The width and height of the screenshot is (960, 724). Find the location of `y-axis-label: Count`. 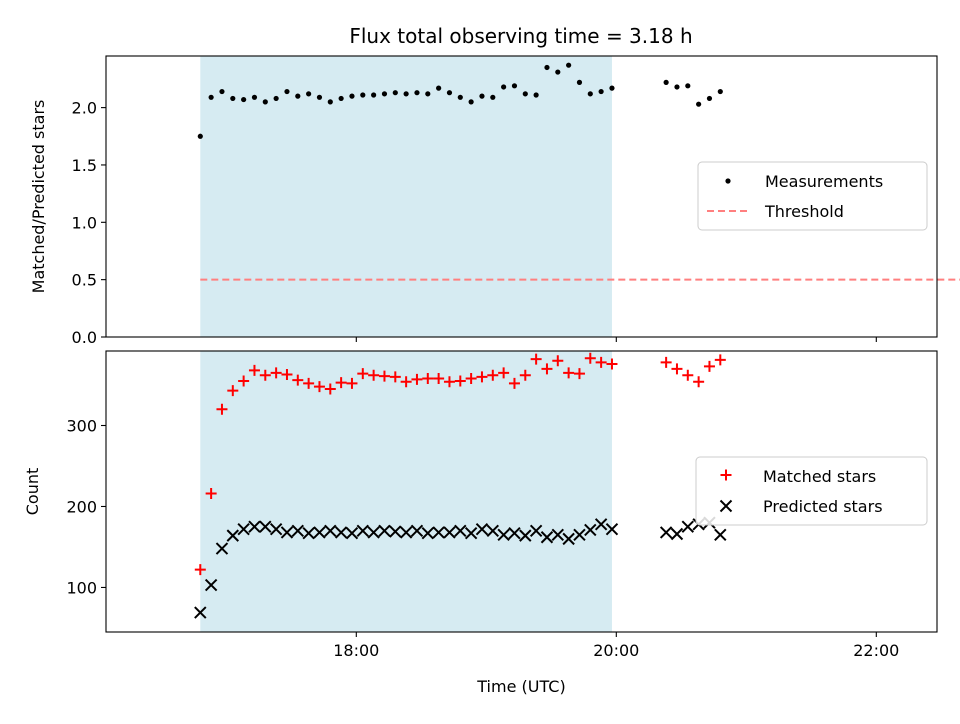

y-axis-label: Count is located at coordinates (32, 492).